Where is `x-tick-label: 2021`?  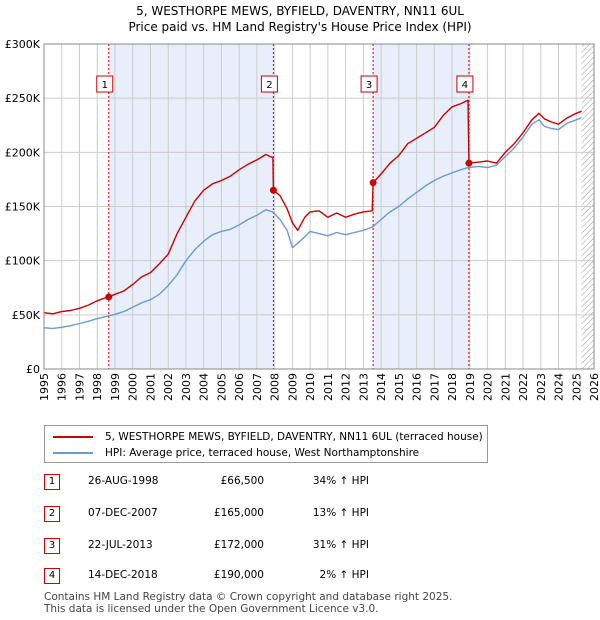
x-tick-label: 2021 is located at coordinates (505, 387).